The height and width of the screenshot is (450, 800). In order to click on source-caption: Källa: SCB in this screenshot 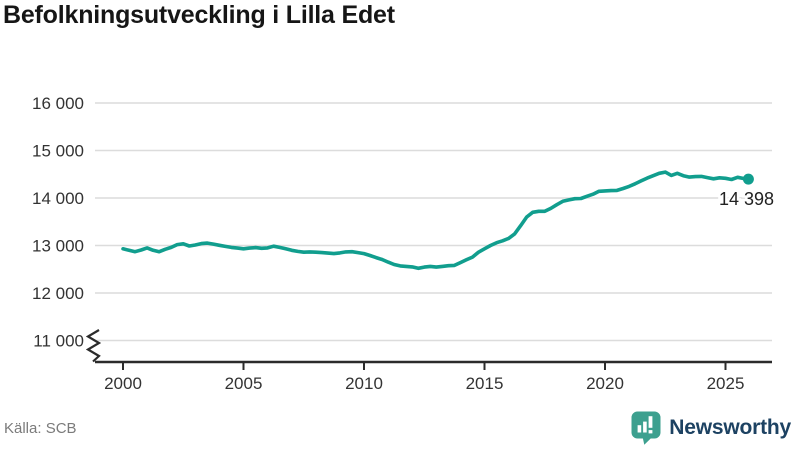, I will do `click(40, 428)`.